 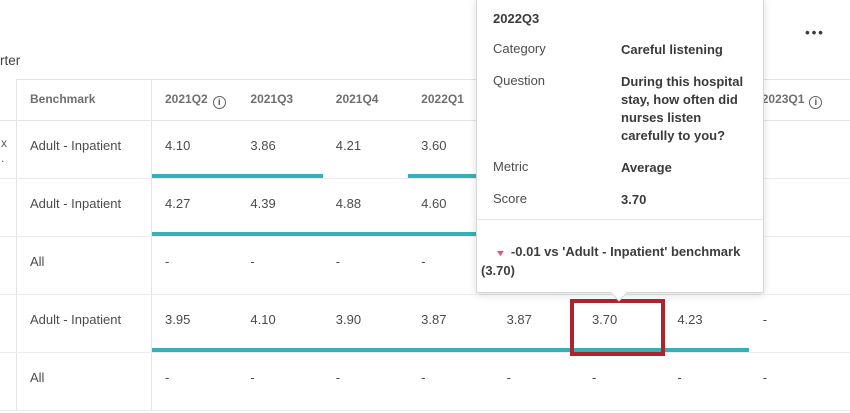 I want to click on value-cell: 3.95, so click(x=178, y=319).